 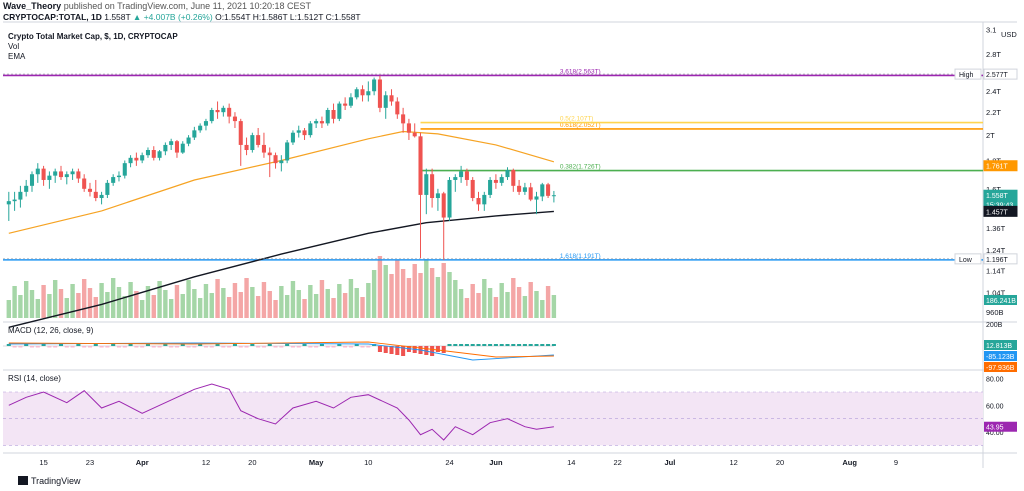 What do you see at coordinates (56, 481) in the screenshot?
I see `footer-brand-label: TradingView` at bounding box center [56, 481].